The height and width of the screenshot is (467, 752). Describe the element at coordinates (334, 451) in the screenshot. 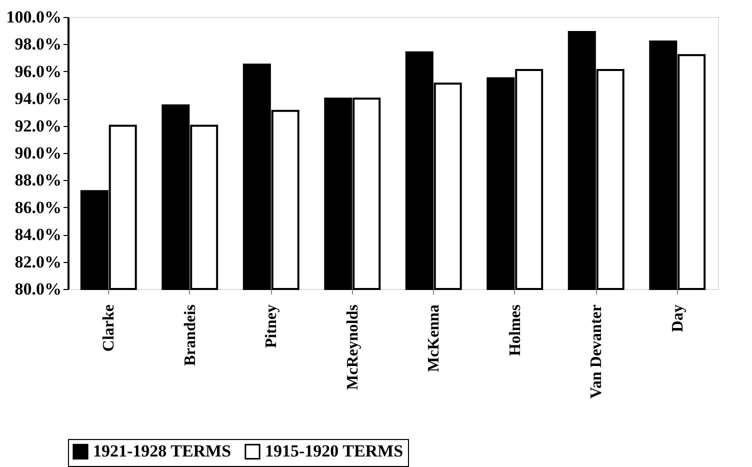

I see `legend-label: 1915-1920 TERMS` at that location.